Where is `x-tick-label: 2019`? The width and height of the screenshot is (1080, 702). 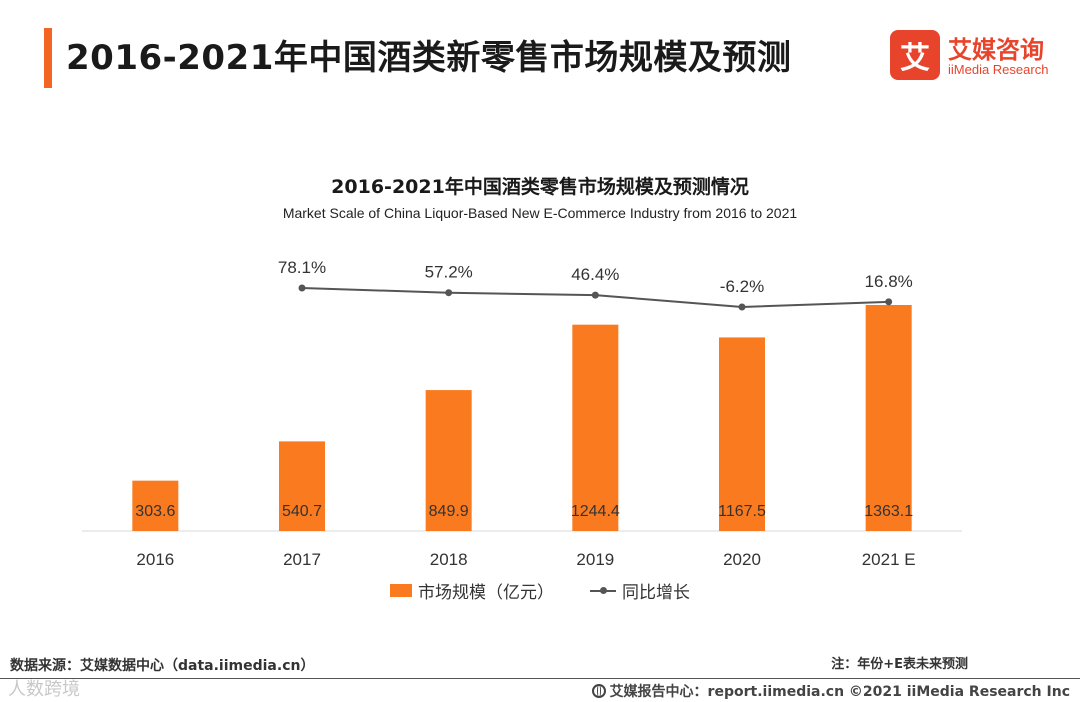
x-tick-label: 2019 is located at coordinates (595, 559).